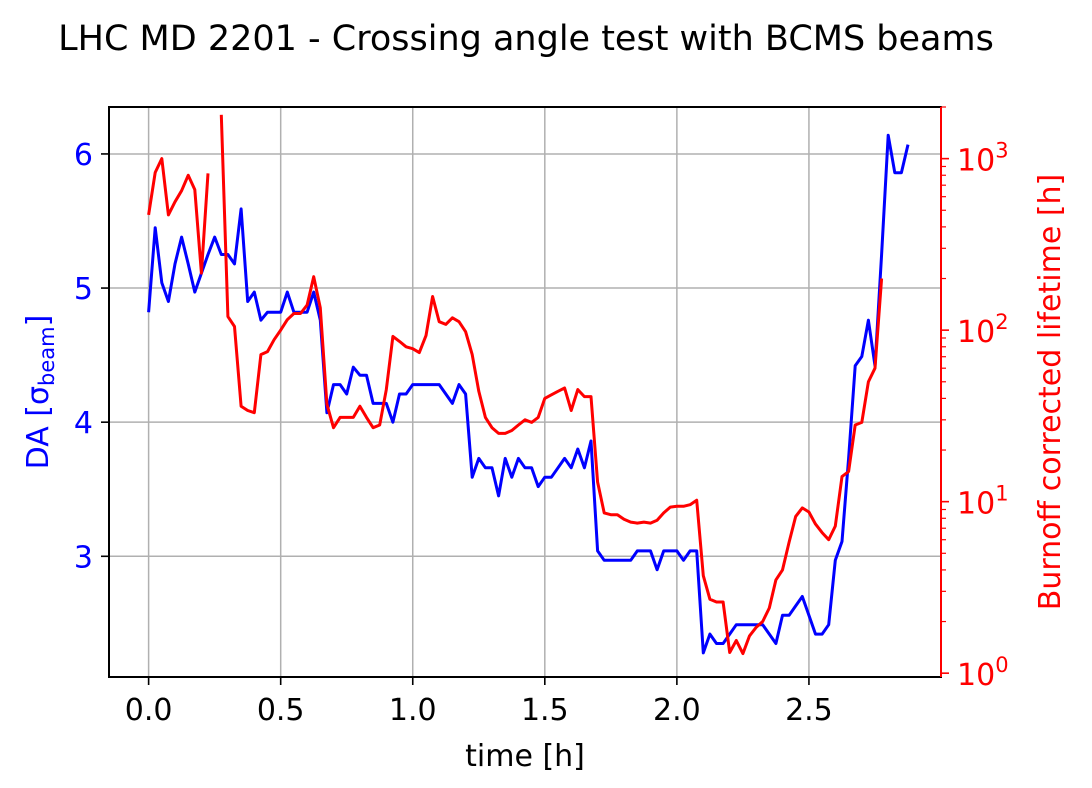  Describe the element at coordinates (178, 216) in the screenshot. I see `lifetime-series-line` at that location.